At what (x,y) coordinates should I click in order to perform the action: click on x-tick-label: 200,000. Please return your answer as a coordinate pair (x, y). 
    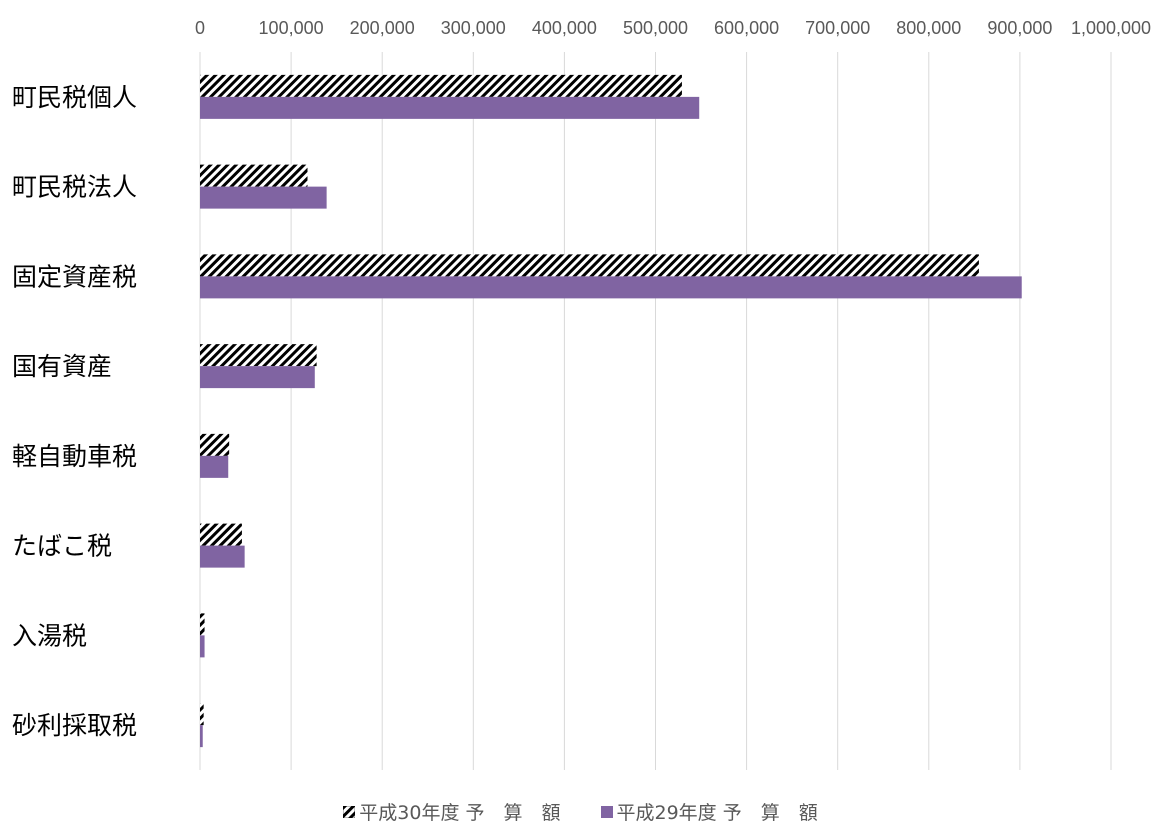
    Looking at the image, I should click on (382, 28).